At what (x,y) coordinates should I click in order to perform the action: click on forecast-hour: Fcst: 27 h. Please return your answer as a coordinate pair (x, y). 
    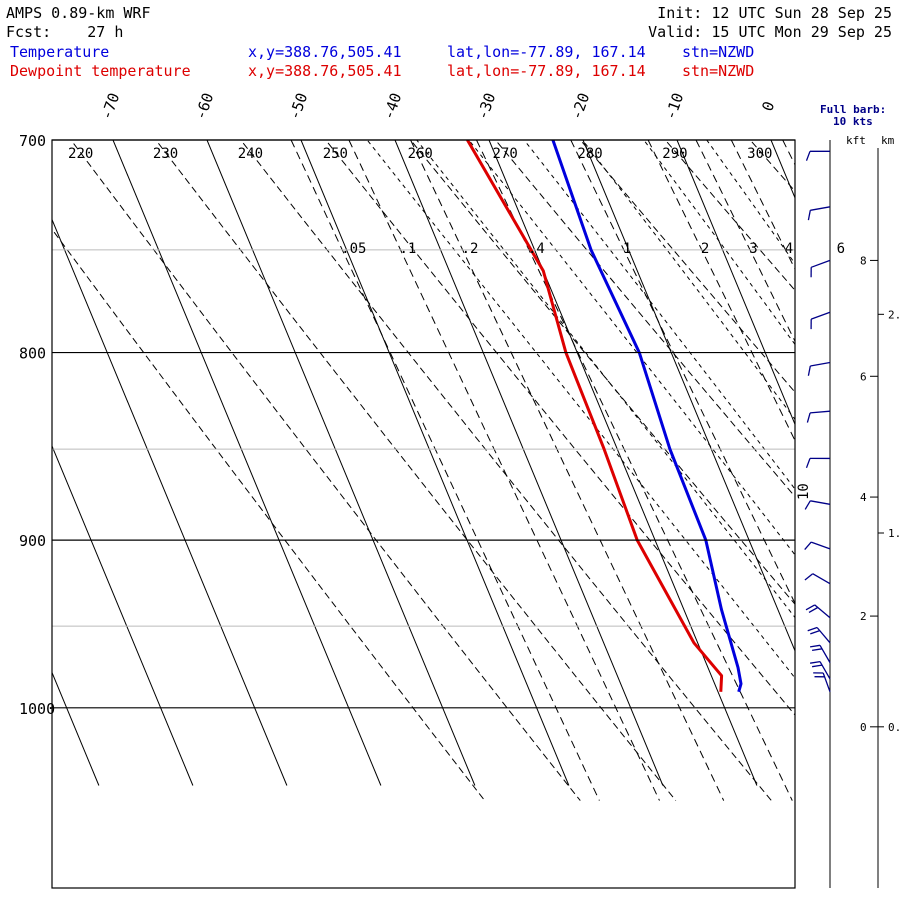
    Looking at the image, I should click on (64, 32).